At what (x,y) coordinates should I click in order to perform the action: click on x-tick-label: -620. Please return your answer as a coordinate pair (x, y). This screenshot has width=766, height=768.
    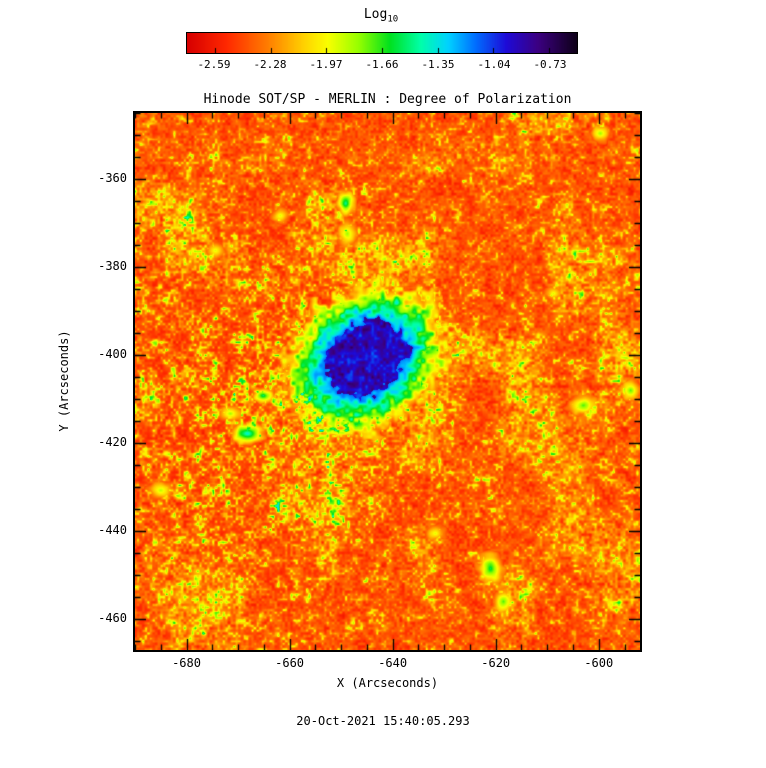
    Looking at the image, I should click on (496, 663).